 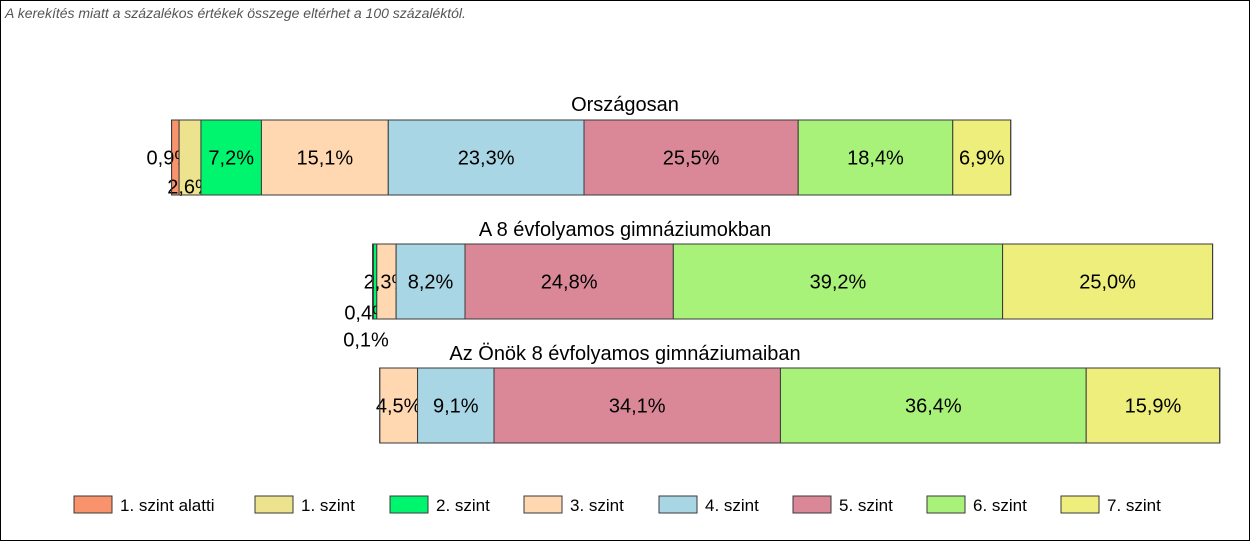 What do you see at coordinates (1134, 505) in the screenshot?
I see `legend-label: 7. szint` at bounding box center [1134, 505].